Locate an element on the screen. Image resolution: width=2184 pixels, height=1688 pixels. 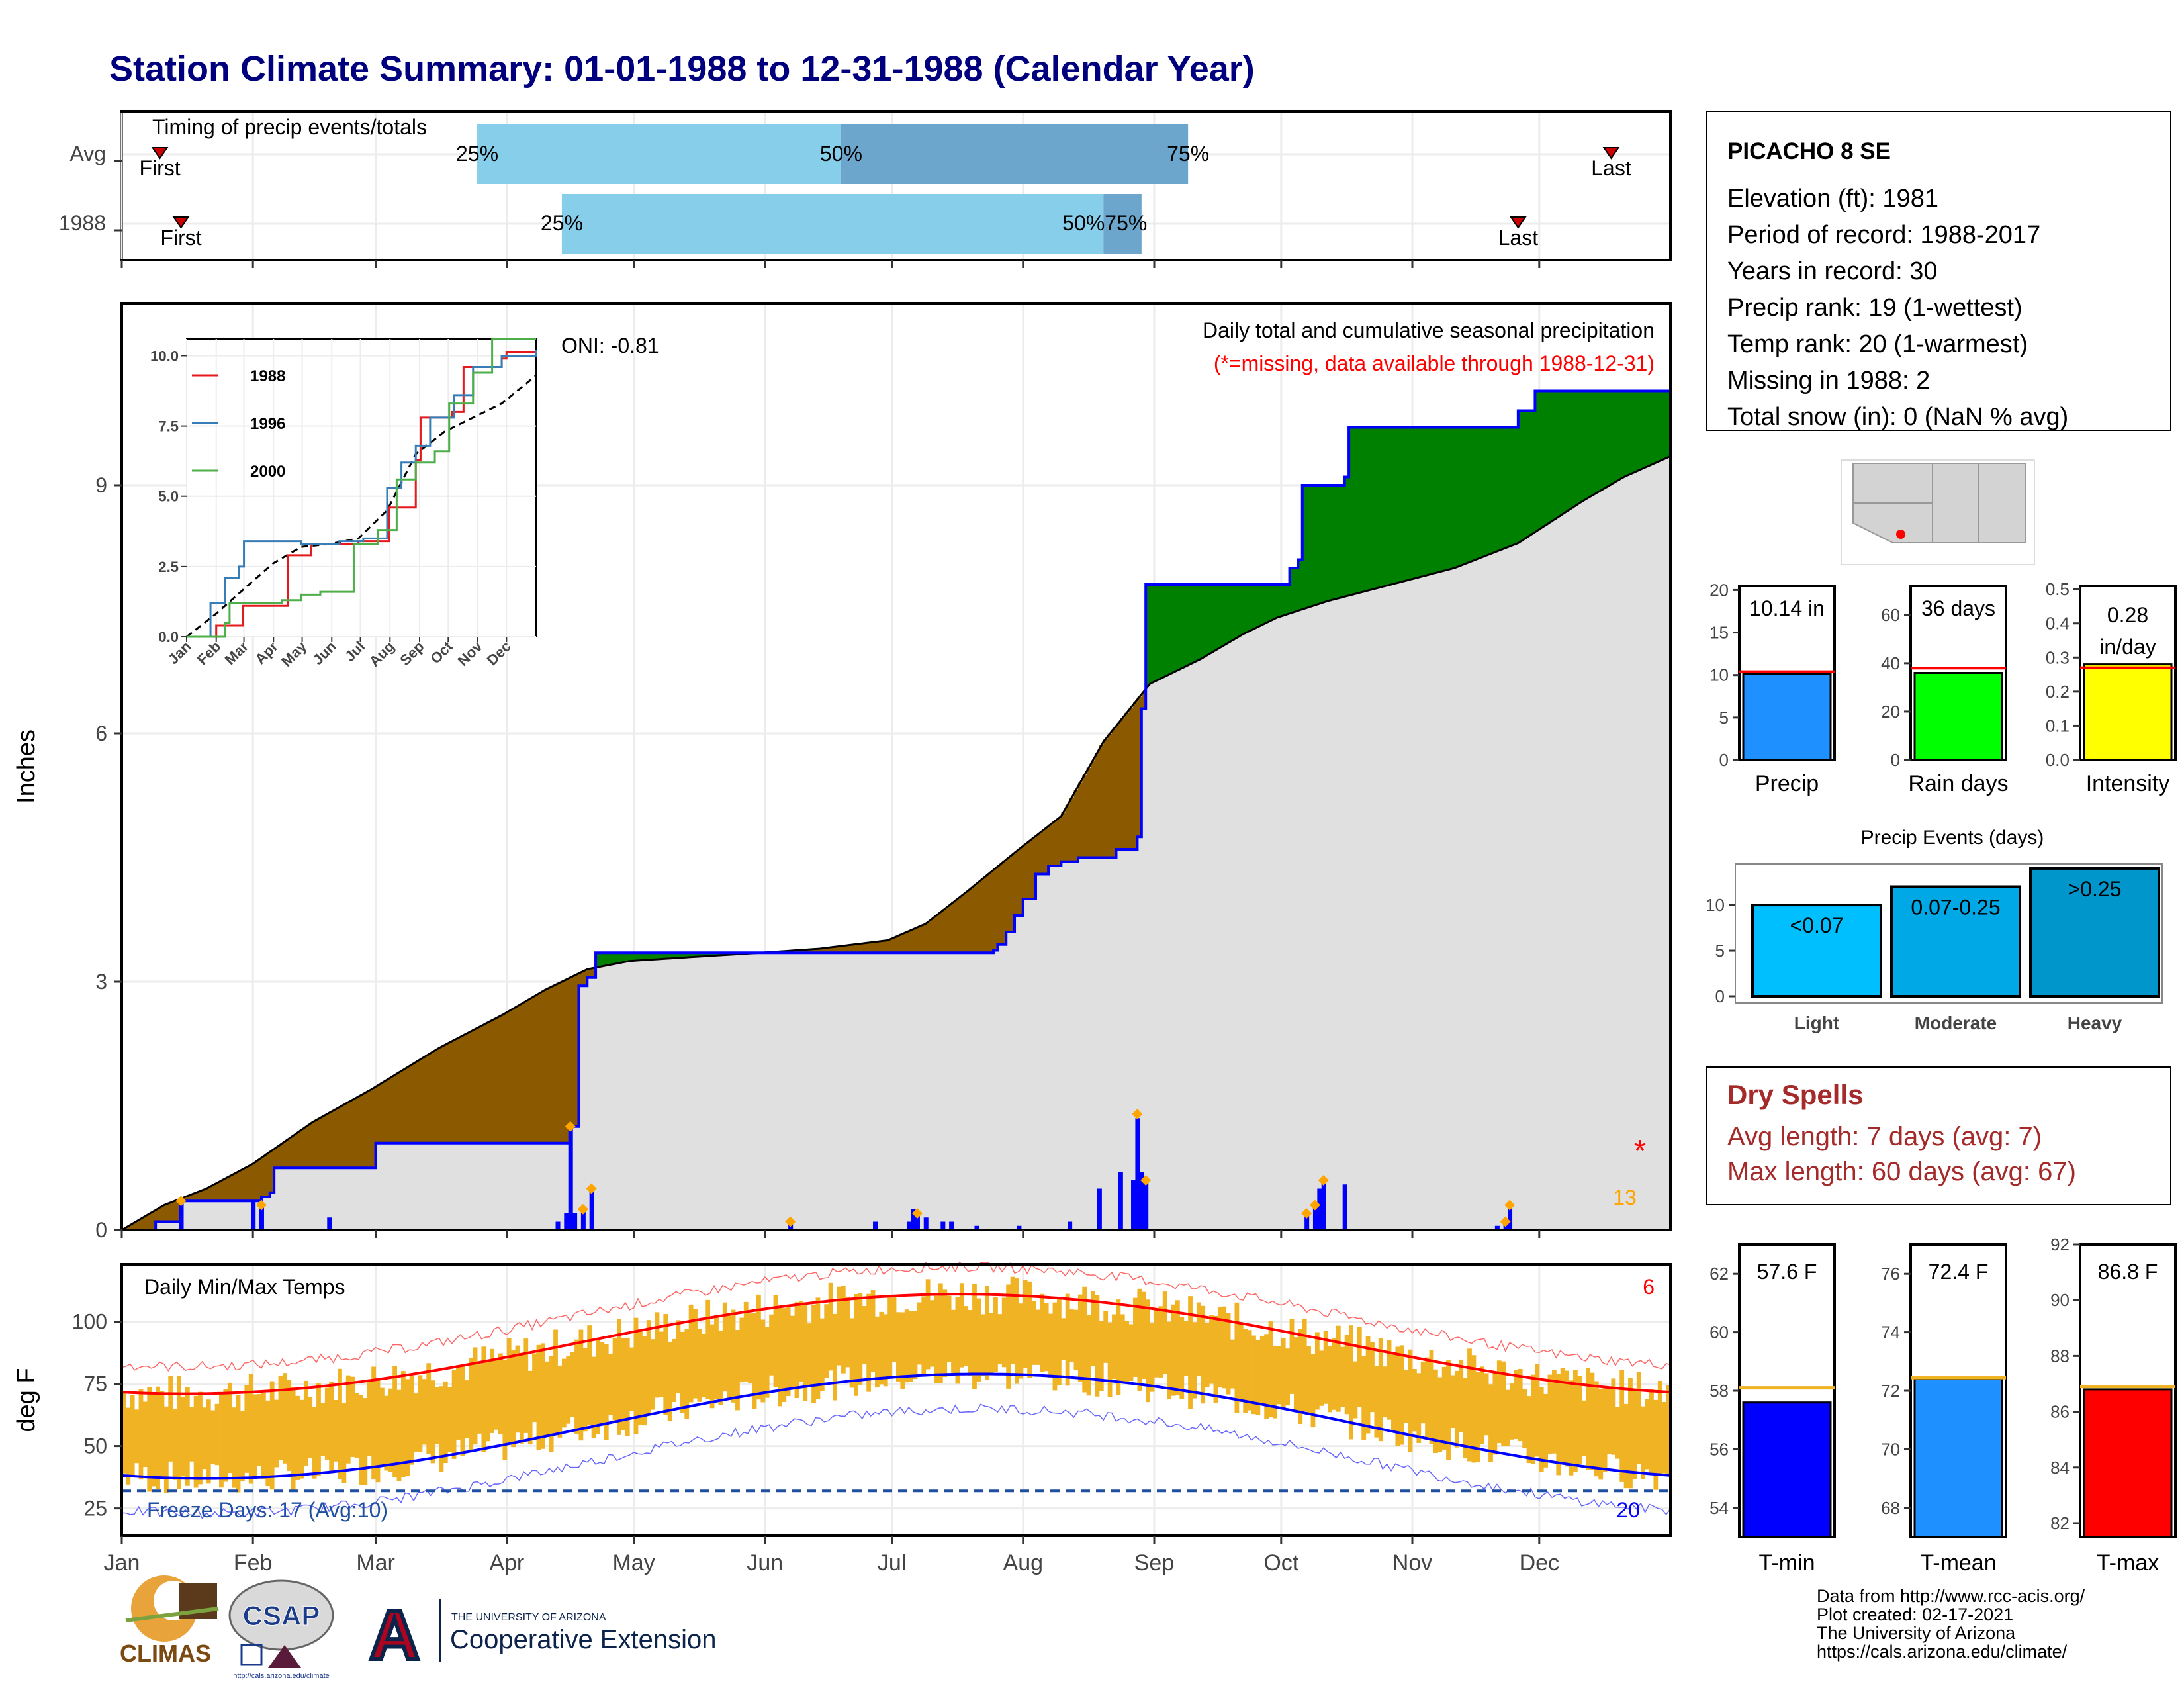
temp-bar-ytick-label: 60 is located at coordinates (1719, 1332).